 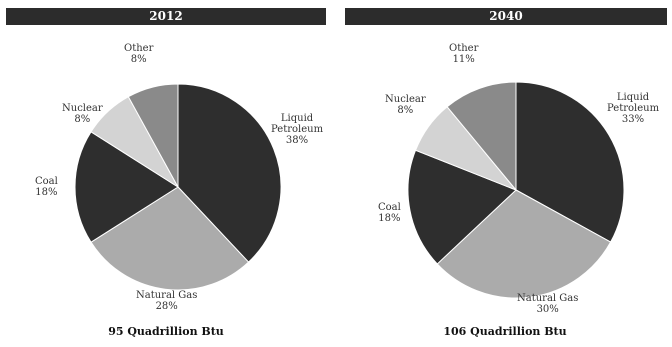 What do you see at coordinates (167, 301) in the screenshot?
I see `slice-label-natural-gas: Natural Gas 28%` at bounding box center [167, 301].